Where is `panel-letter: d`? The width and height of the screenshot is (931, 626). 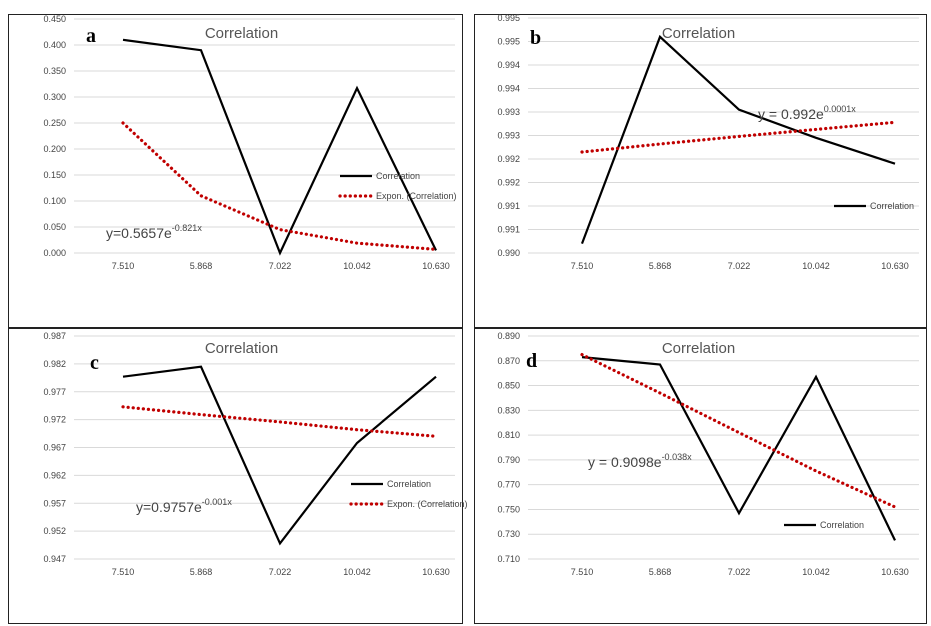
panel-letter: d is located at coordinates (531, 361).